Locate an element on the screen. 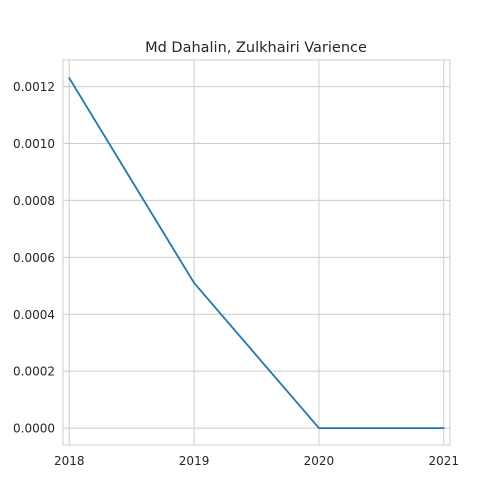 The height and width of the screenshot is (500, 500). y-tick-label: 0.0002 is located at coordinates (34, 372).